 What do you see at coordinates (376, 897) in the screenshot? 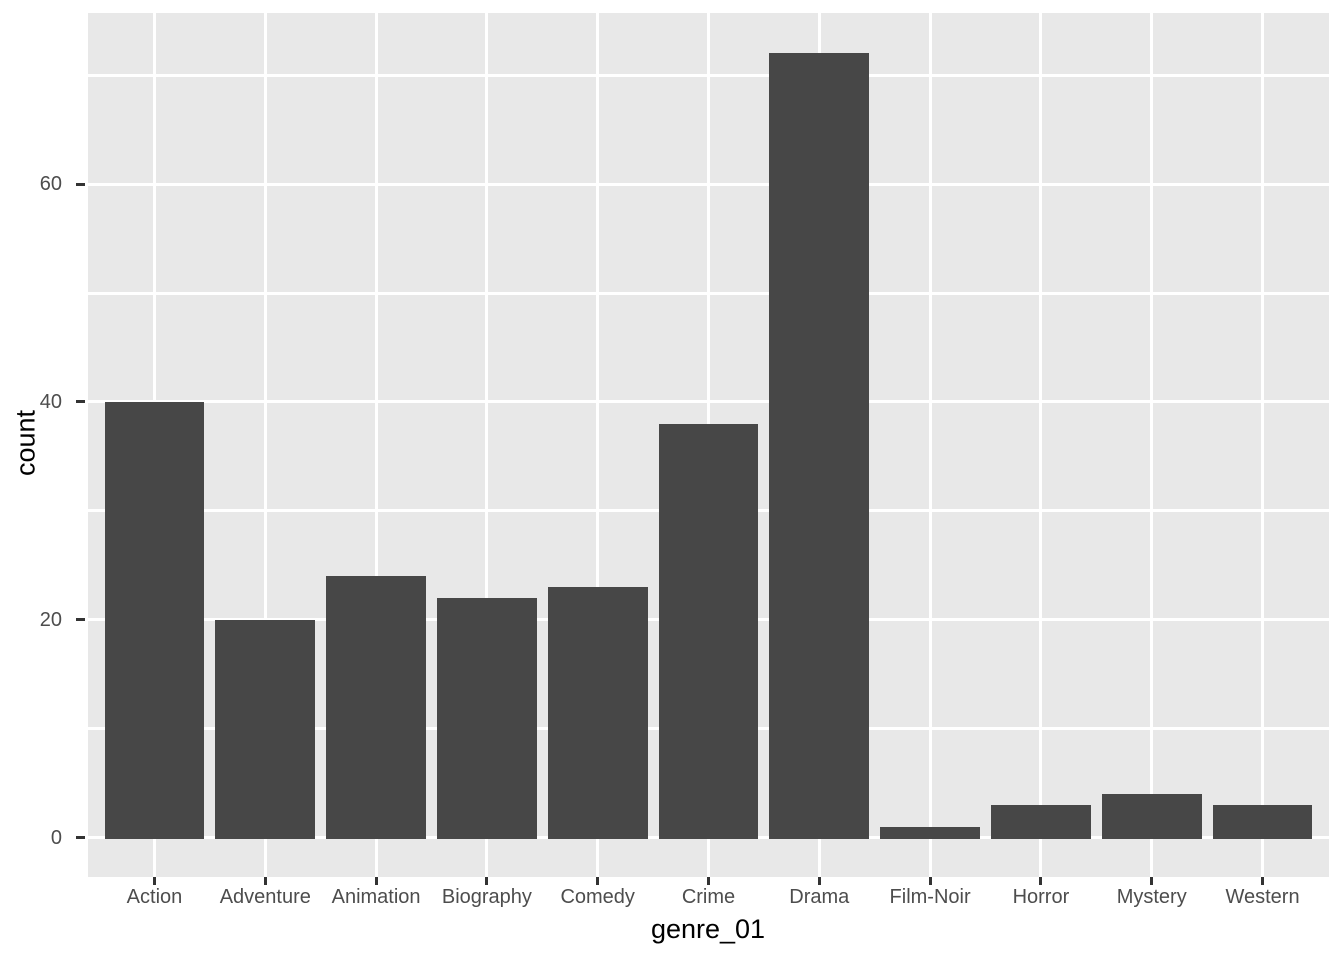
I see `x-tick-label-animation: Animation` at bounding box center [376, 897].